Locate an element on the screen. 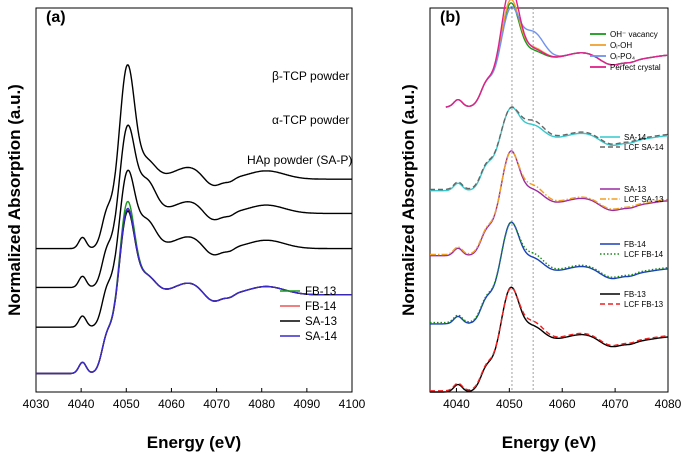 This screenshot has height=460, width=685. pair-legend-label-sample: FB-14 is located at coordinates (635, 244).